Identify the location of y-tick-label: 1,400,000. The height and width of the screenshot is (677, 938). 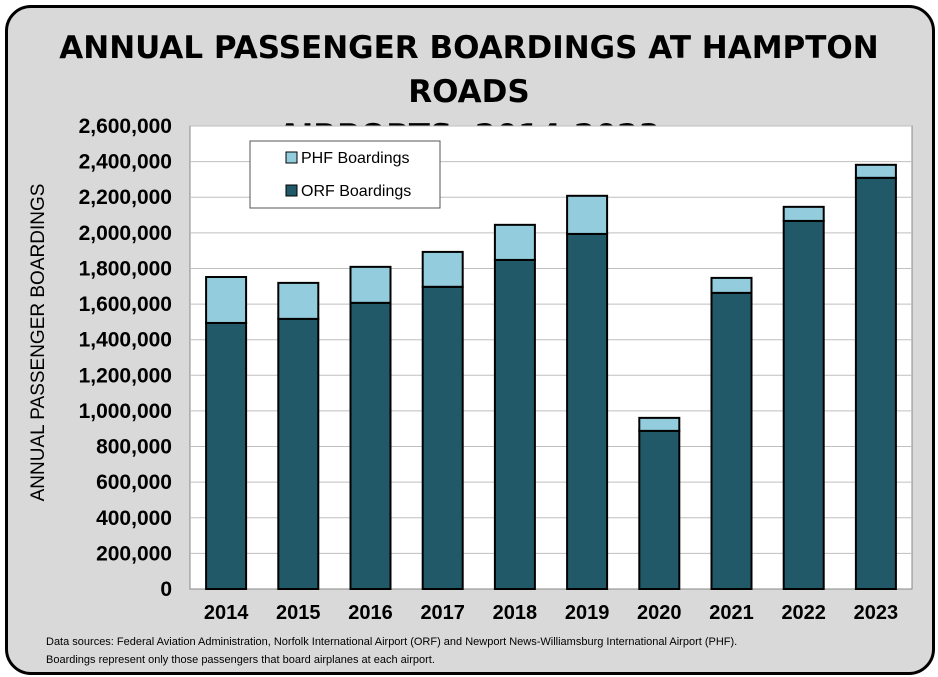
(125, 340).